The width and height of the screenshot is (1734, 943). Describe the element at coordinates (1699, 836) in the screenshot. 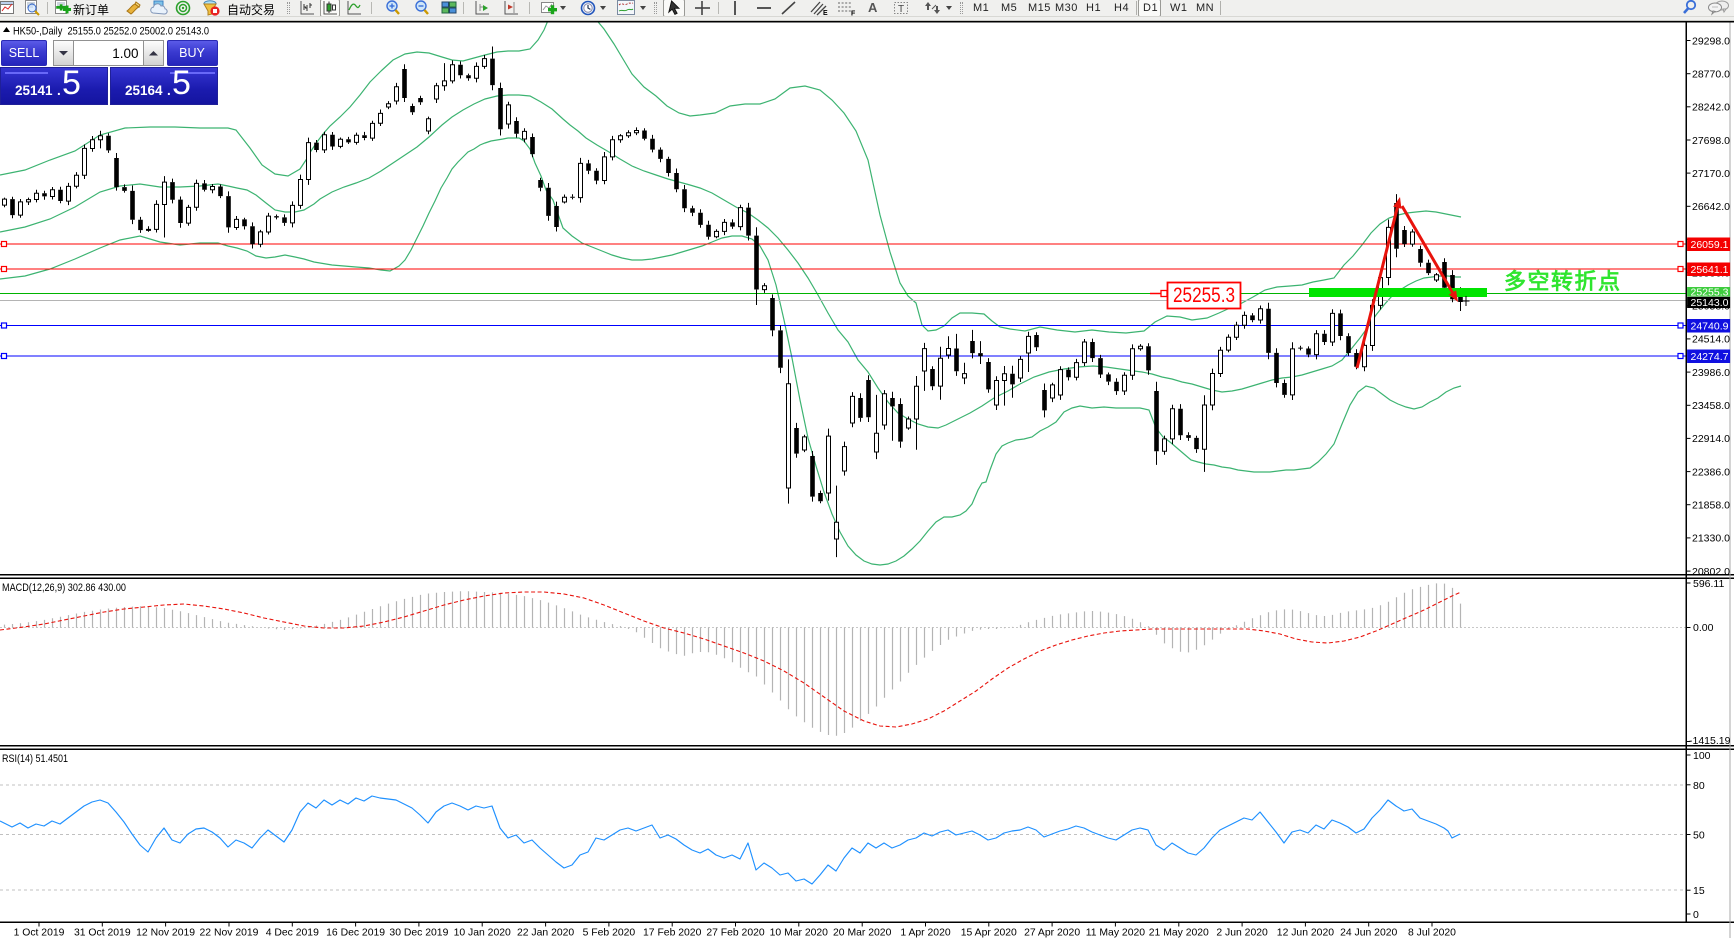

I see `svg-text: 50` at that location.